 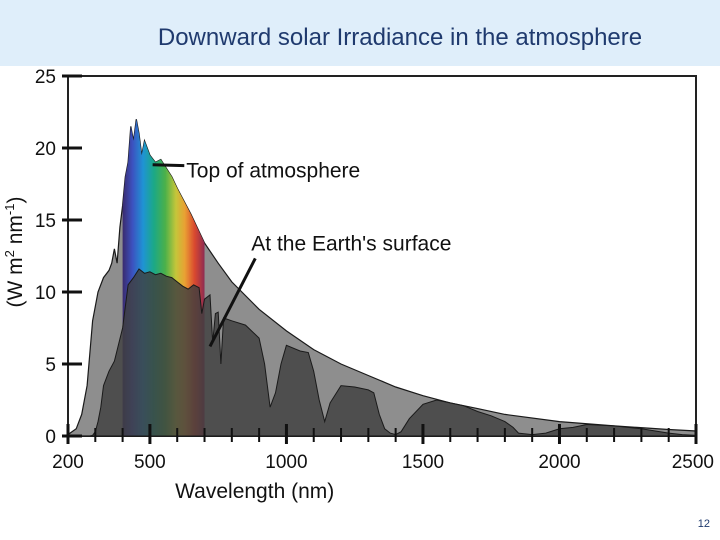 What do you see at coordinates (50, 437) in the screenshot?
I see `y-tick-label: 0` at bounding box center [50, 437].